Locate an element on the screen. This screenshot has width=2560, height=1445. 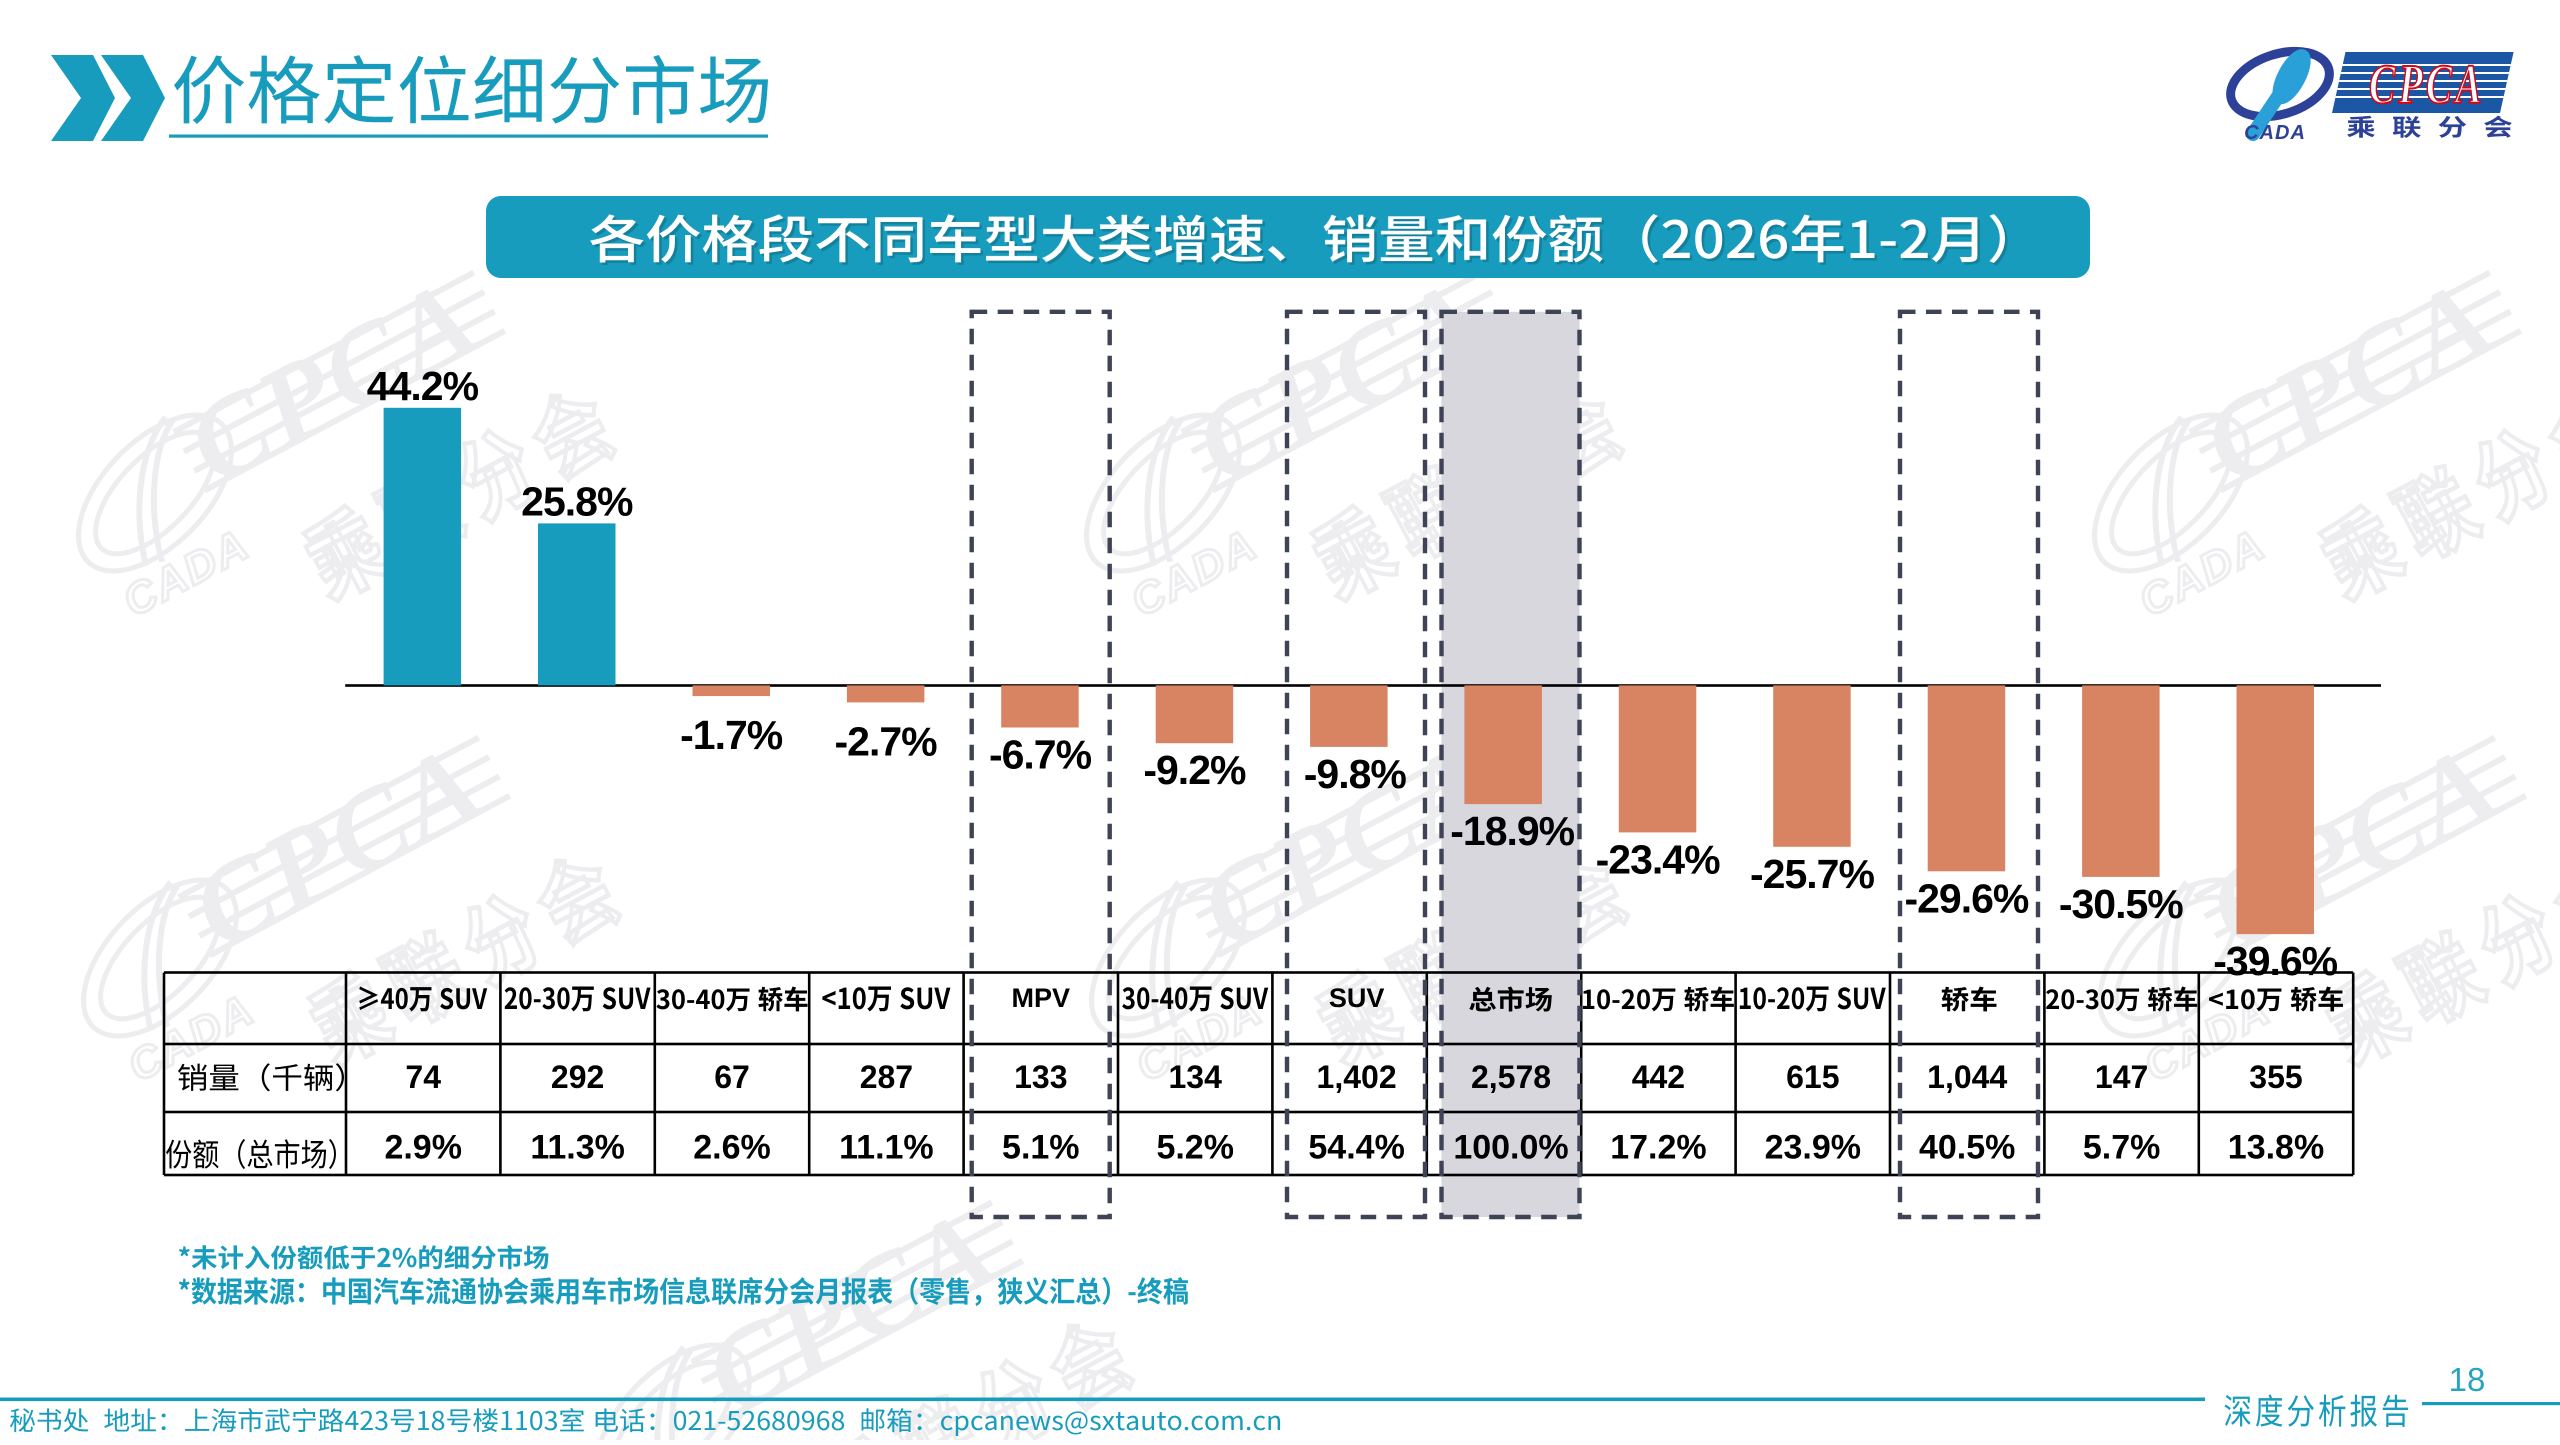
svg-text: 442 is located at coordinates (1658, 1077).